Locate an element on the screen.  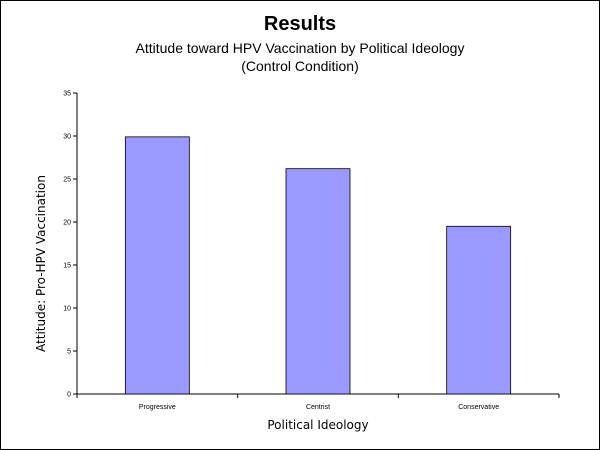
chart-subtitle-line-2: (Control Condition) is located at coordinates (300, 66).